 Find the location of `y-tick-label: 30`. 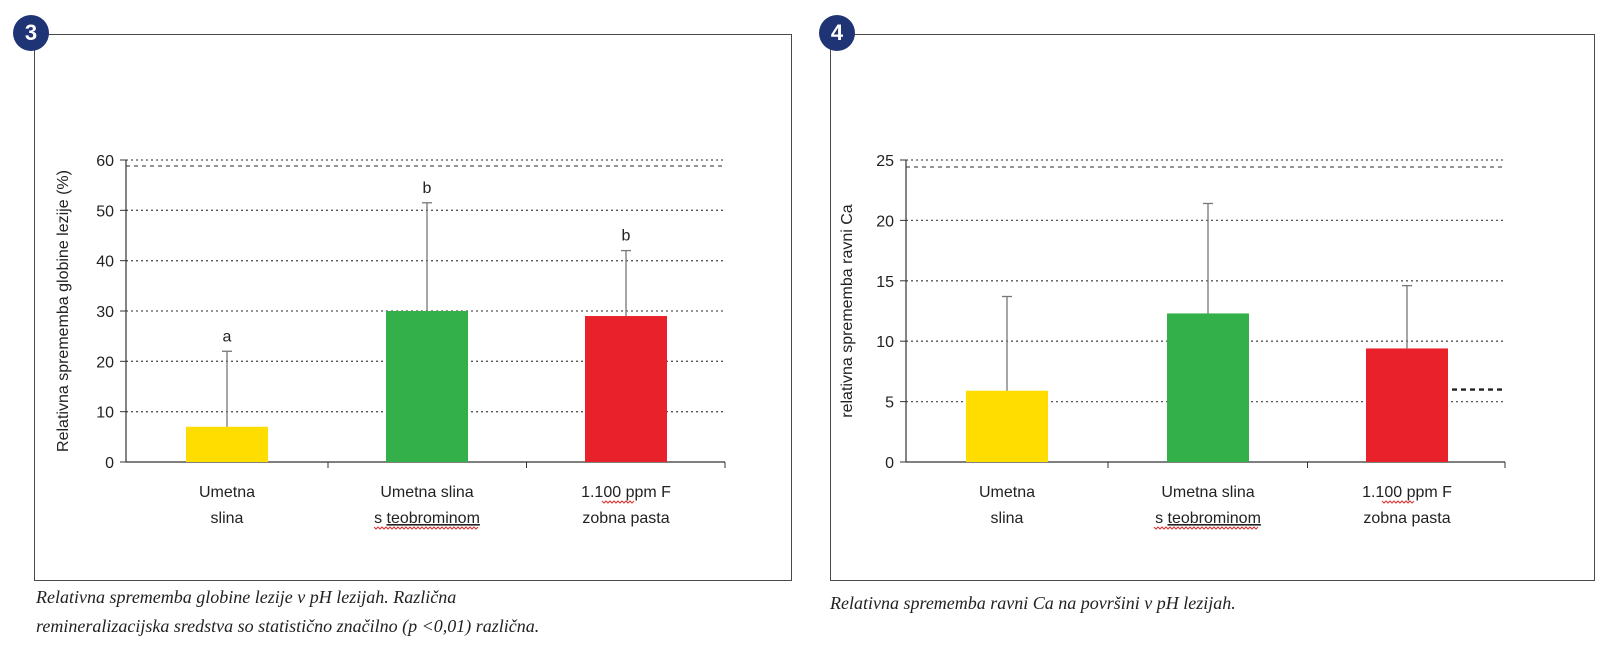

y-tick-label: 30 is located at coordinates (105, 312).